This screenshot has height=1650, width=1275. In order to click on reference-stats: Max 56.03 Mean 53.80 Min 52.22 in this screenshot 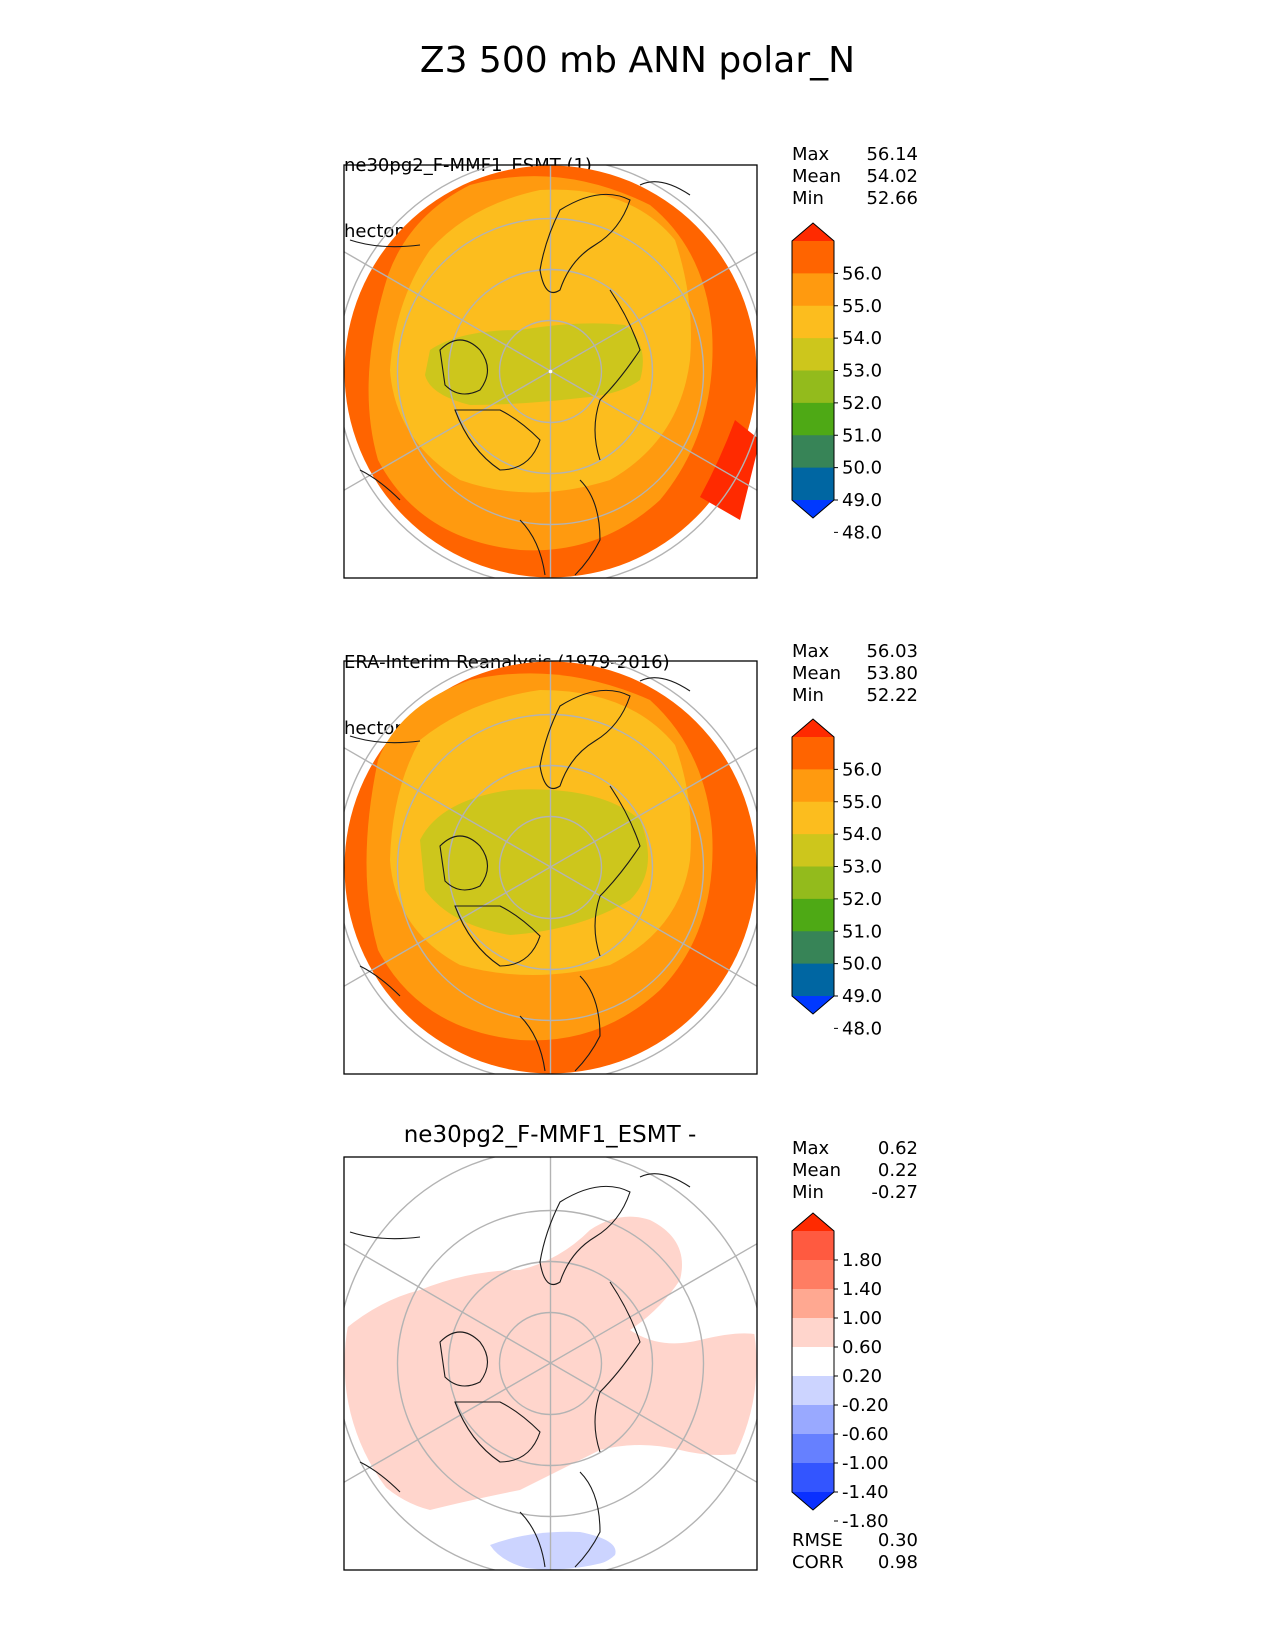, I will do `click(855, 674)`.